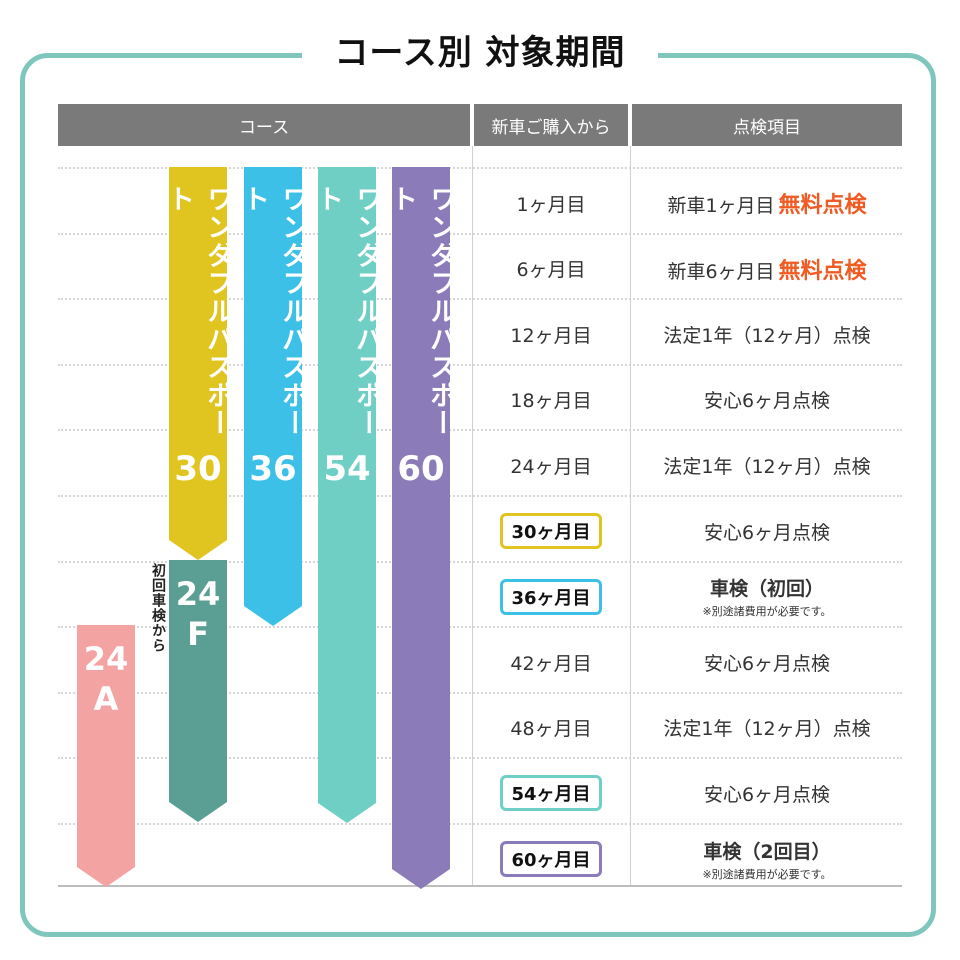  I want to click on course-bar-24f: 24 F, so click(198, 691).